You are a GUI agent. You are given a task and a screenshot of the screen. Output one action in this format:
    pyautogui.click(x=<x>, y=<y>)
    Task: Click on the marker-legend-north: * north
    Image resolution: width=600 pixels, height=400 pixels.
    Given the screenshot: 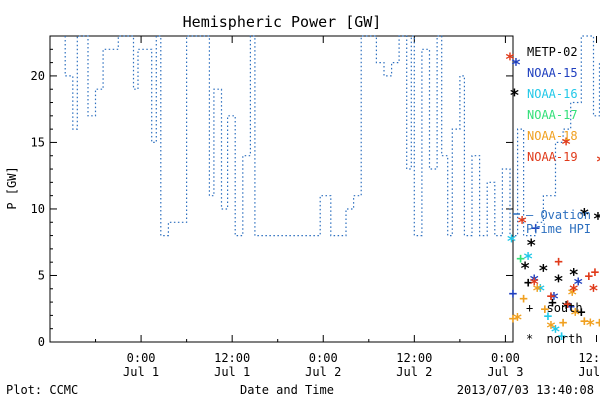 What is the action you would take?
    pyautogui.click(x=554, y=339)
    